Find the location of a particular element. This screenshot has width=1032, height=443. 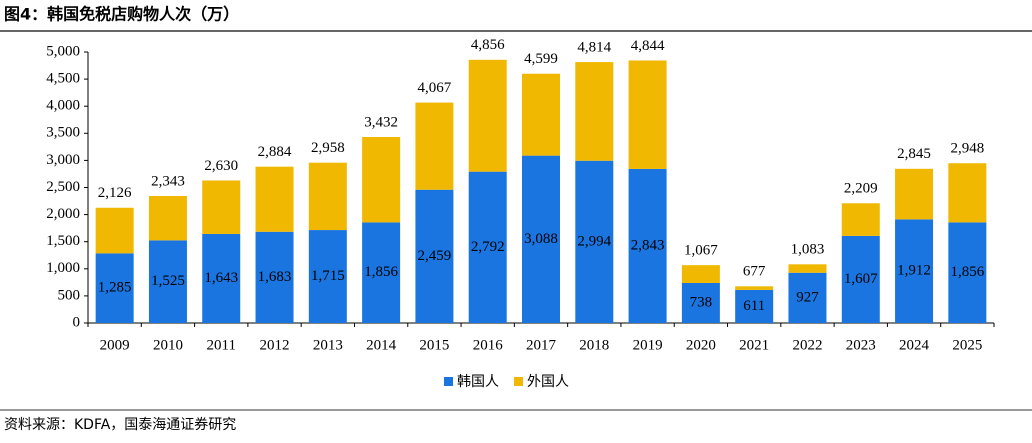

x-tick-label: 2012 is located at coordinates (275, 345).